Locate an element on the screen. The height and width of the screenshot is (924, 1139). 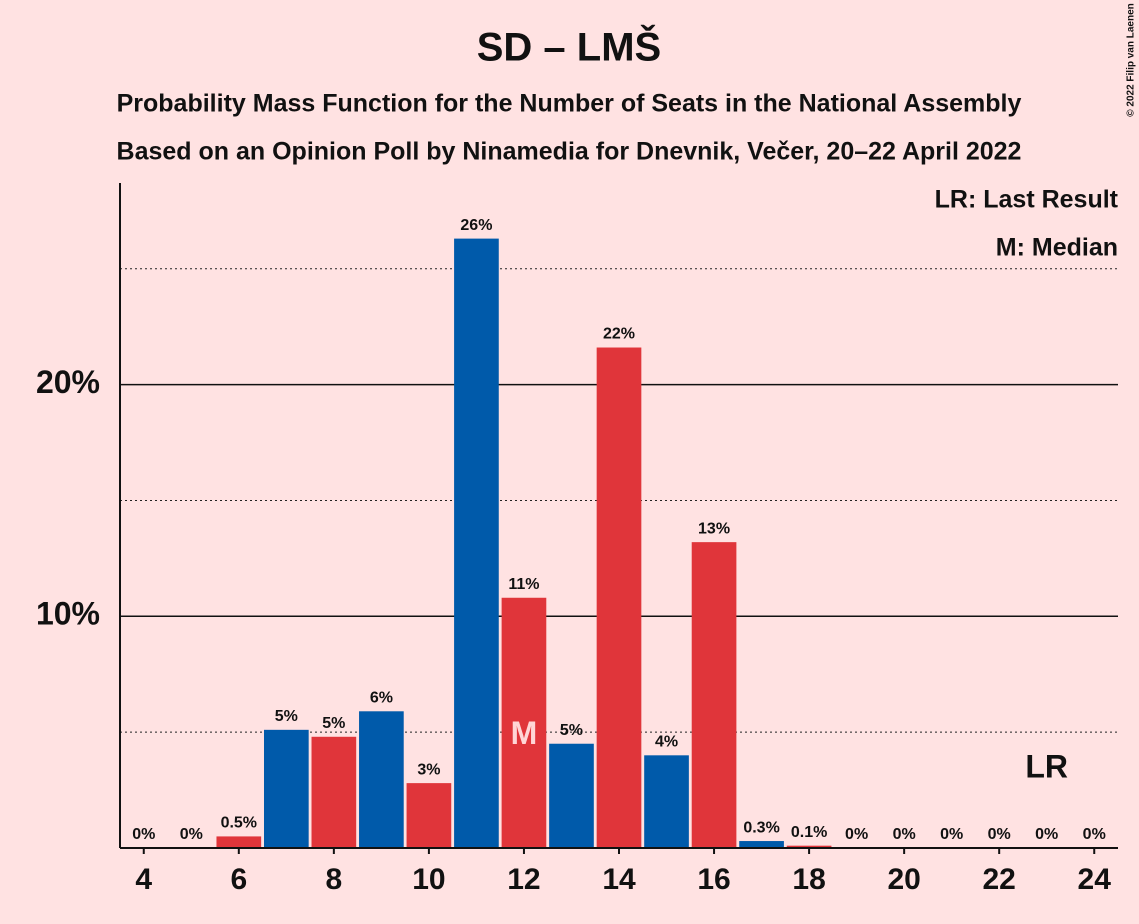
value-label: 0.3% is located at coordinates (761, 827).